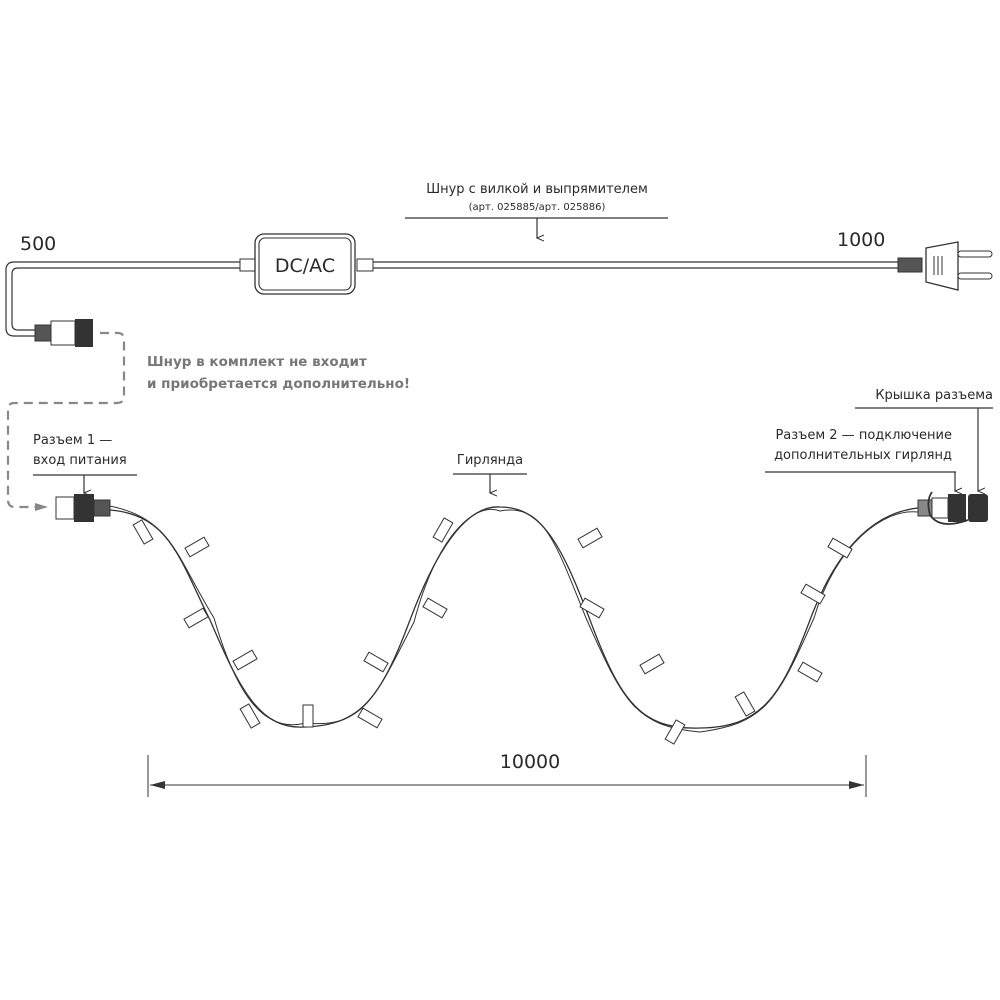 The width and height of the screenshot is (1000, 1000). I want to click on dc-ac-converter: DC/AC, so click(306, 264).